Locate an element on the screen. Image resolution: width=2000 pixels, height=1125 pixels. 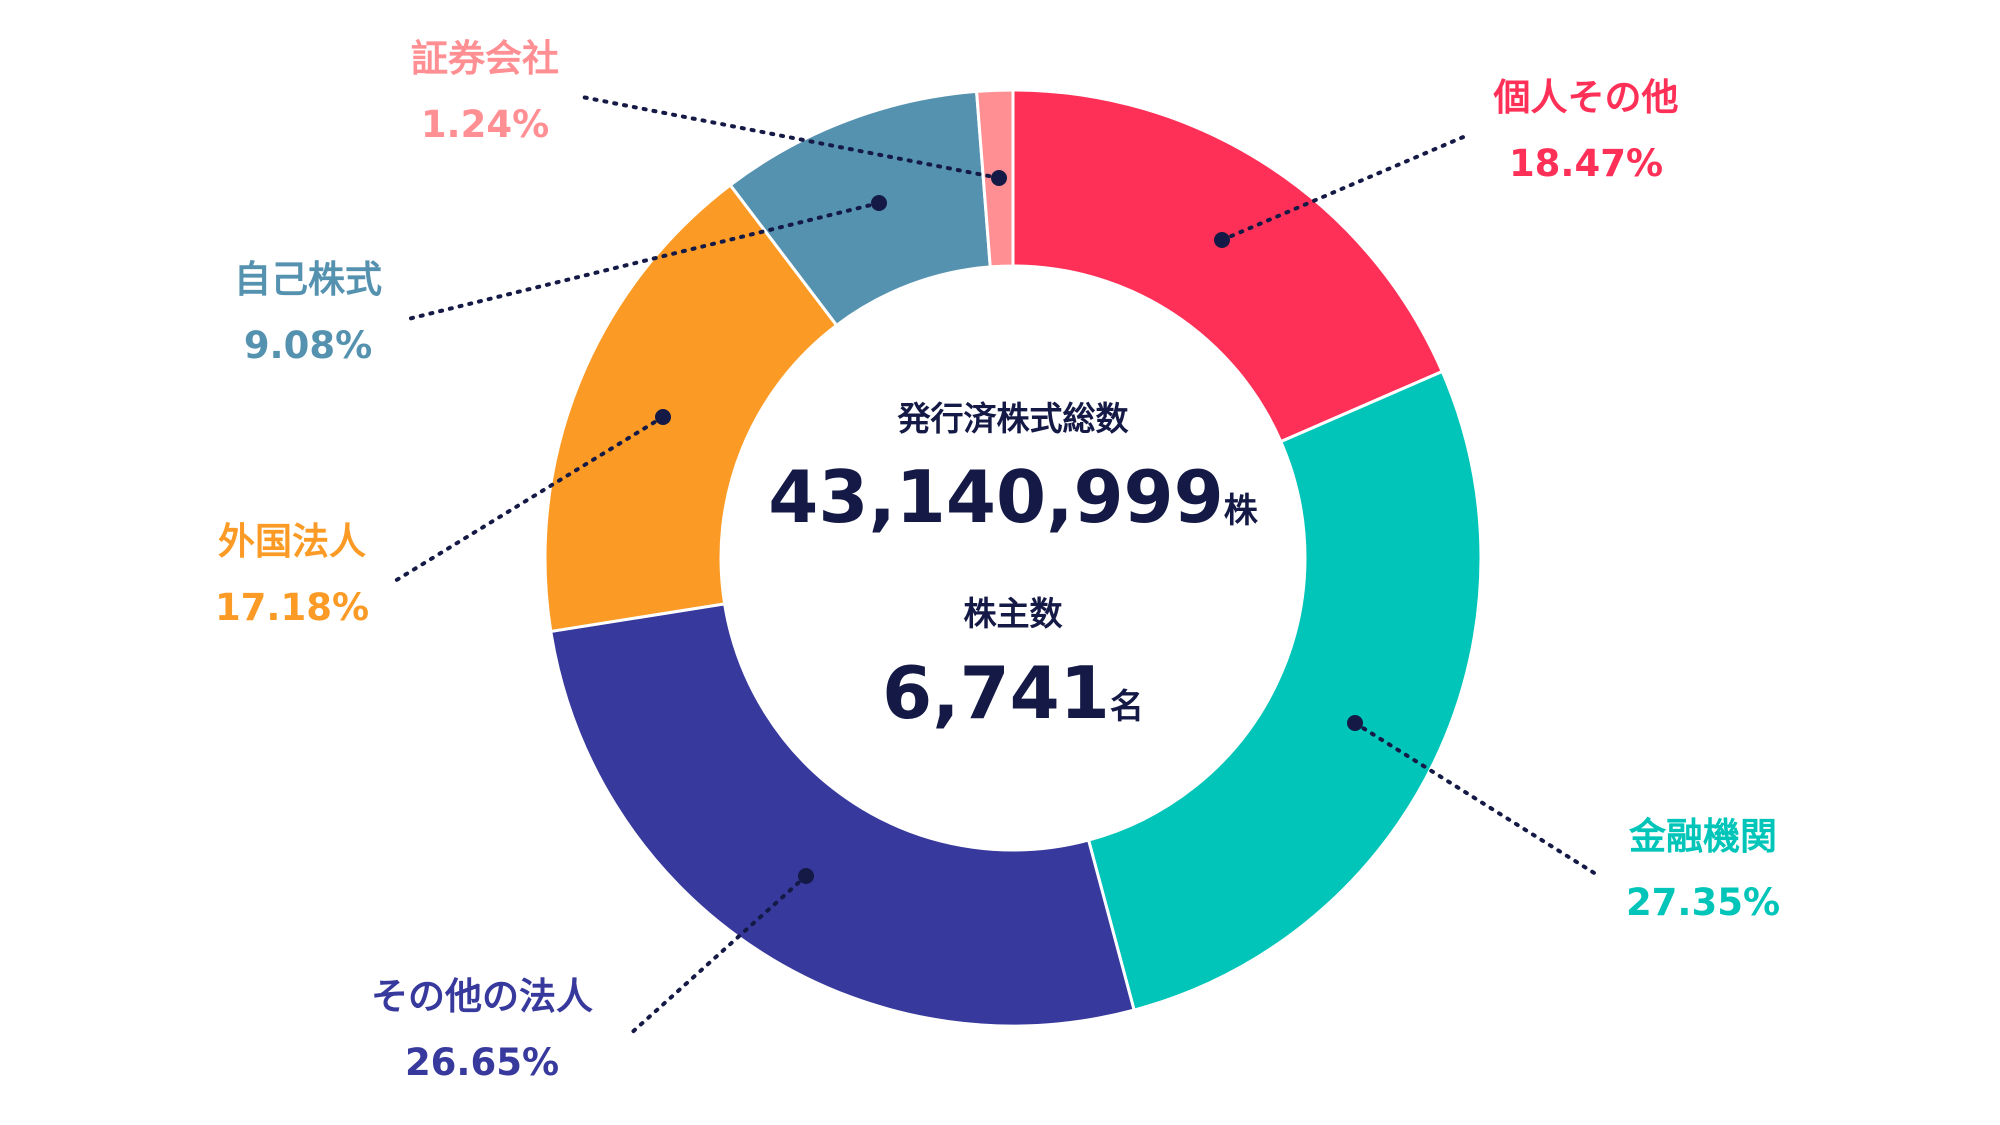
total-shares-label: 発行済株式総数 is located at coordinates (1014, 418).